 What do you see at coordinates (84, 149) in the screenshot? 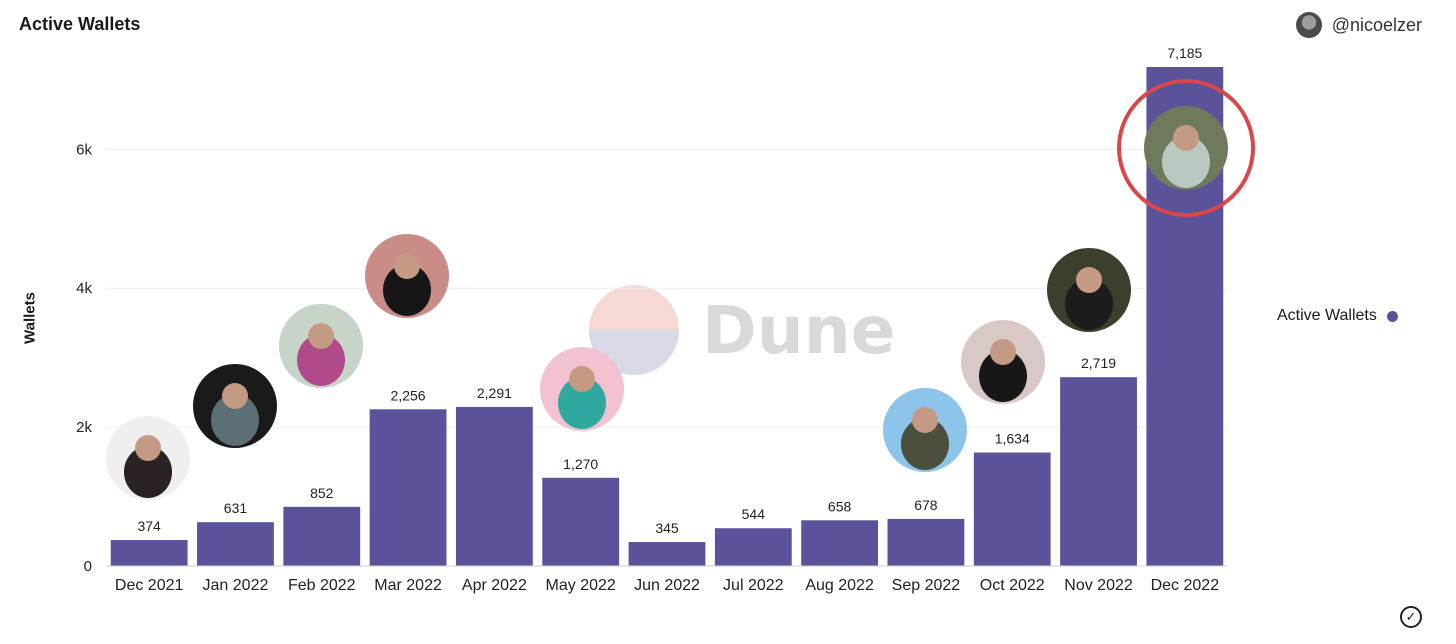
I see `y-tick-label: 6k` at bounding box center [84, 149].